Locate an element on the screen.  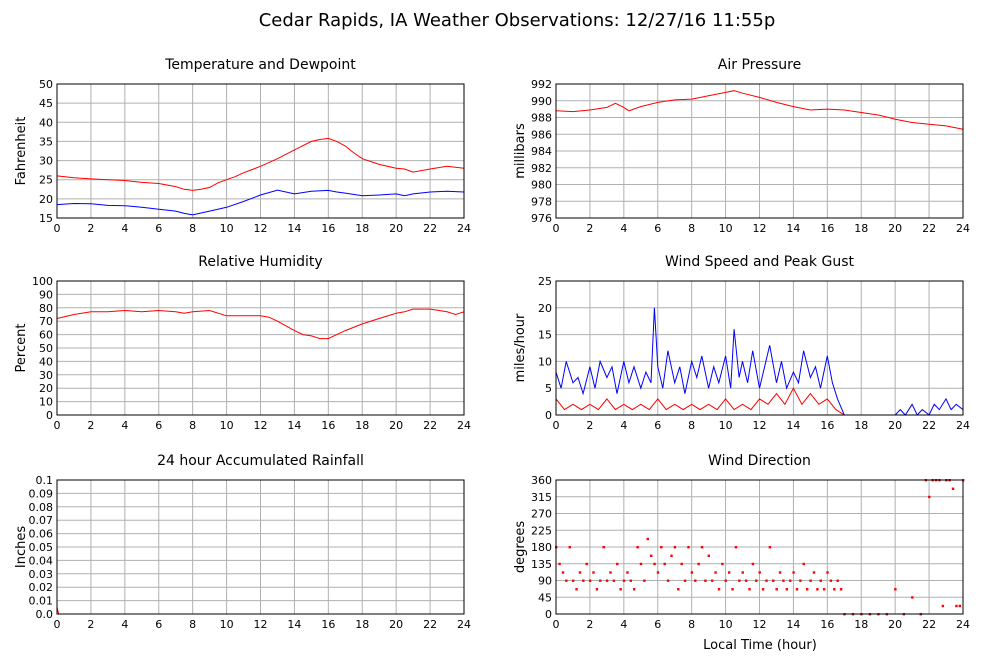
y-tick-label: 984 is located at coordinates (541, 151).